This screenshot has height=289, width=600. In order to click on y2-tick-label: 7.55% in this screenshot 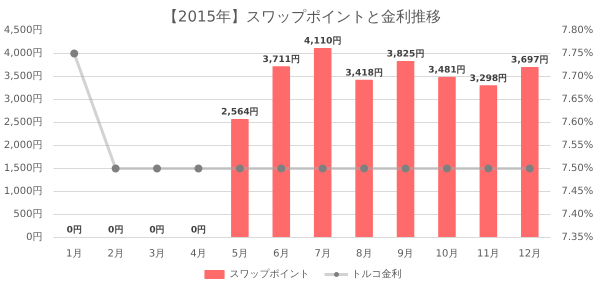, I will do `click(578, 145)`.